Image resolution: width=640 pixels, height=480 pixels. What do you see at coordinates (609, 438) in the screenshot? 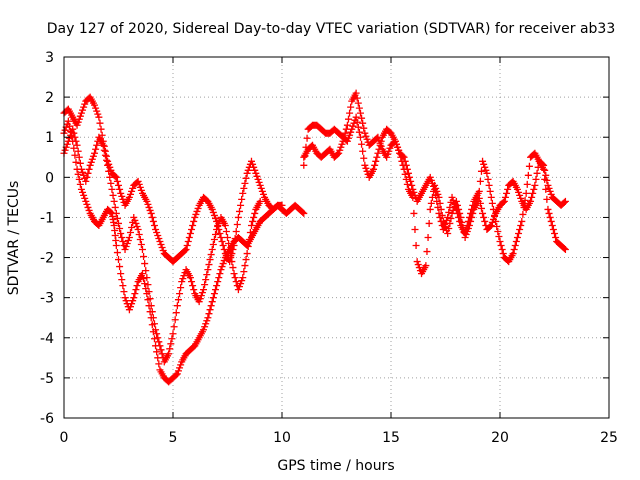
I see `x-tick-label: 25` at bounding box center [609, 438].